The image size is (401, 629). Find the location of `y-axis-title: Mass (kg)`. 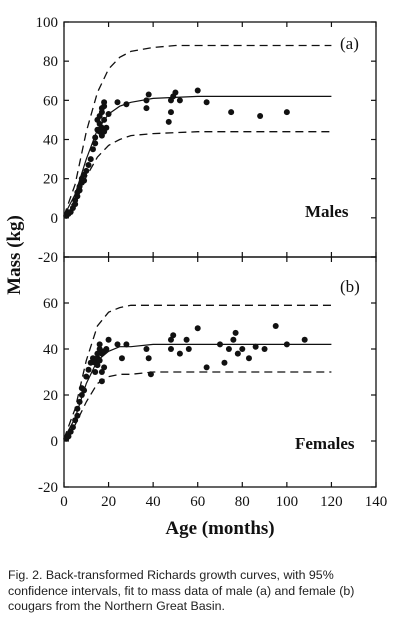

y-axis-title: Mass (kg) is located at coordinates (14, 255).